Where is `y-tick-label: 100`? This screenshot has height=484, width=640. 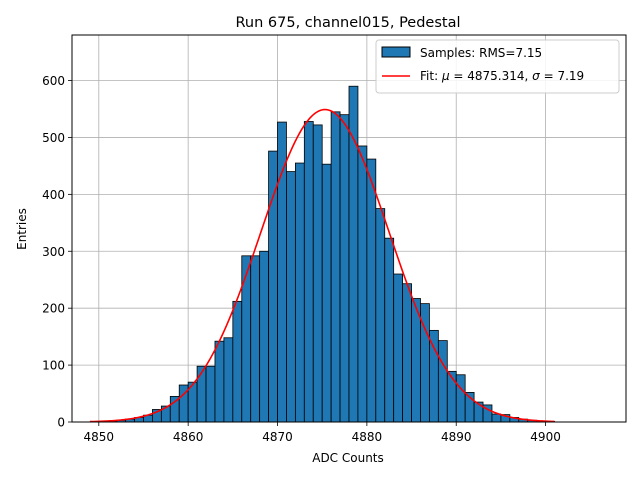 y-tick-label: 100 is located at coordinates (53, 366).